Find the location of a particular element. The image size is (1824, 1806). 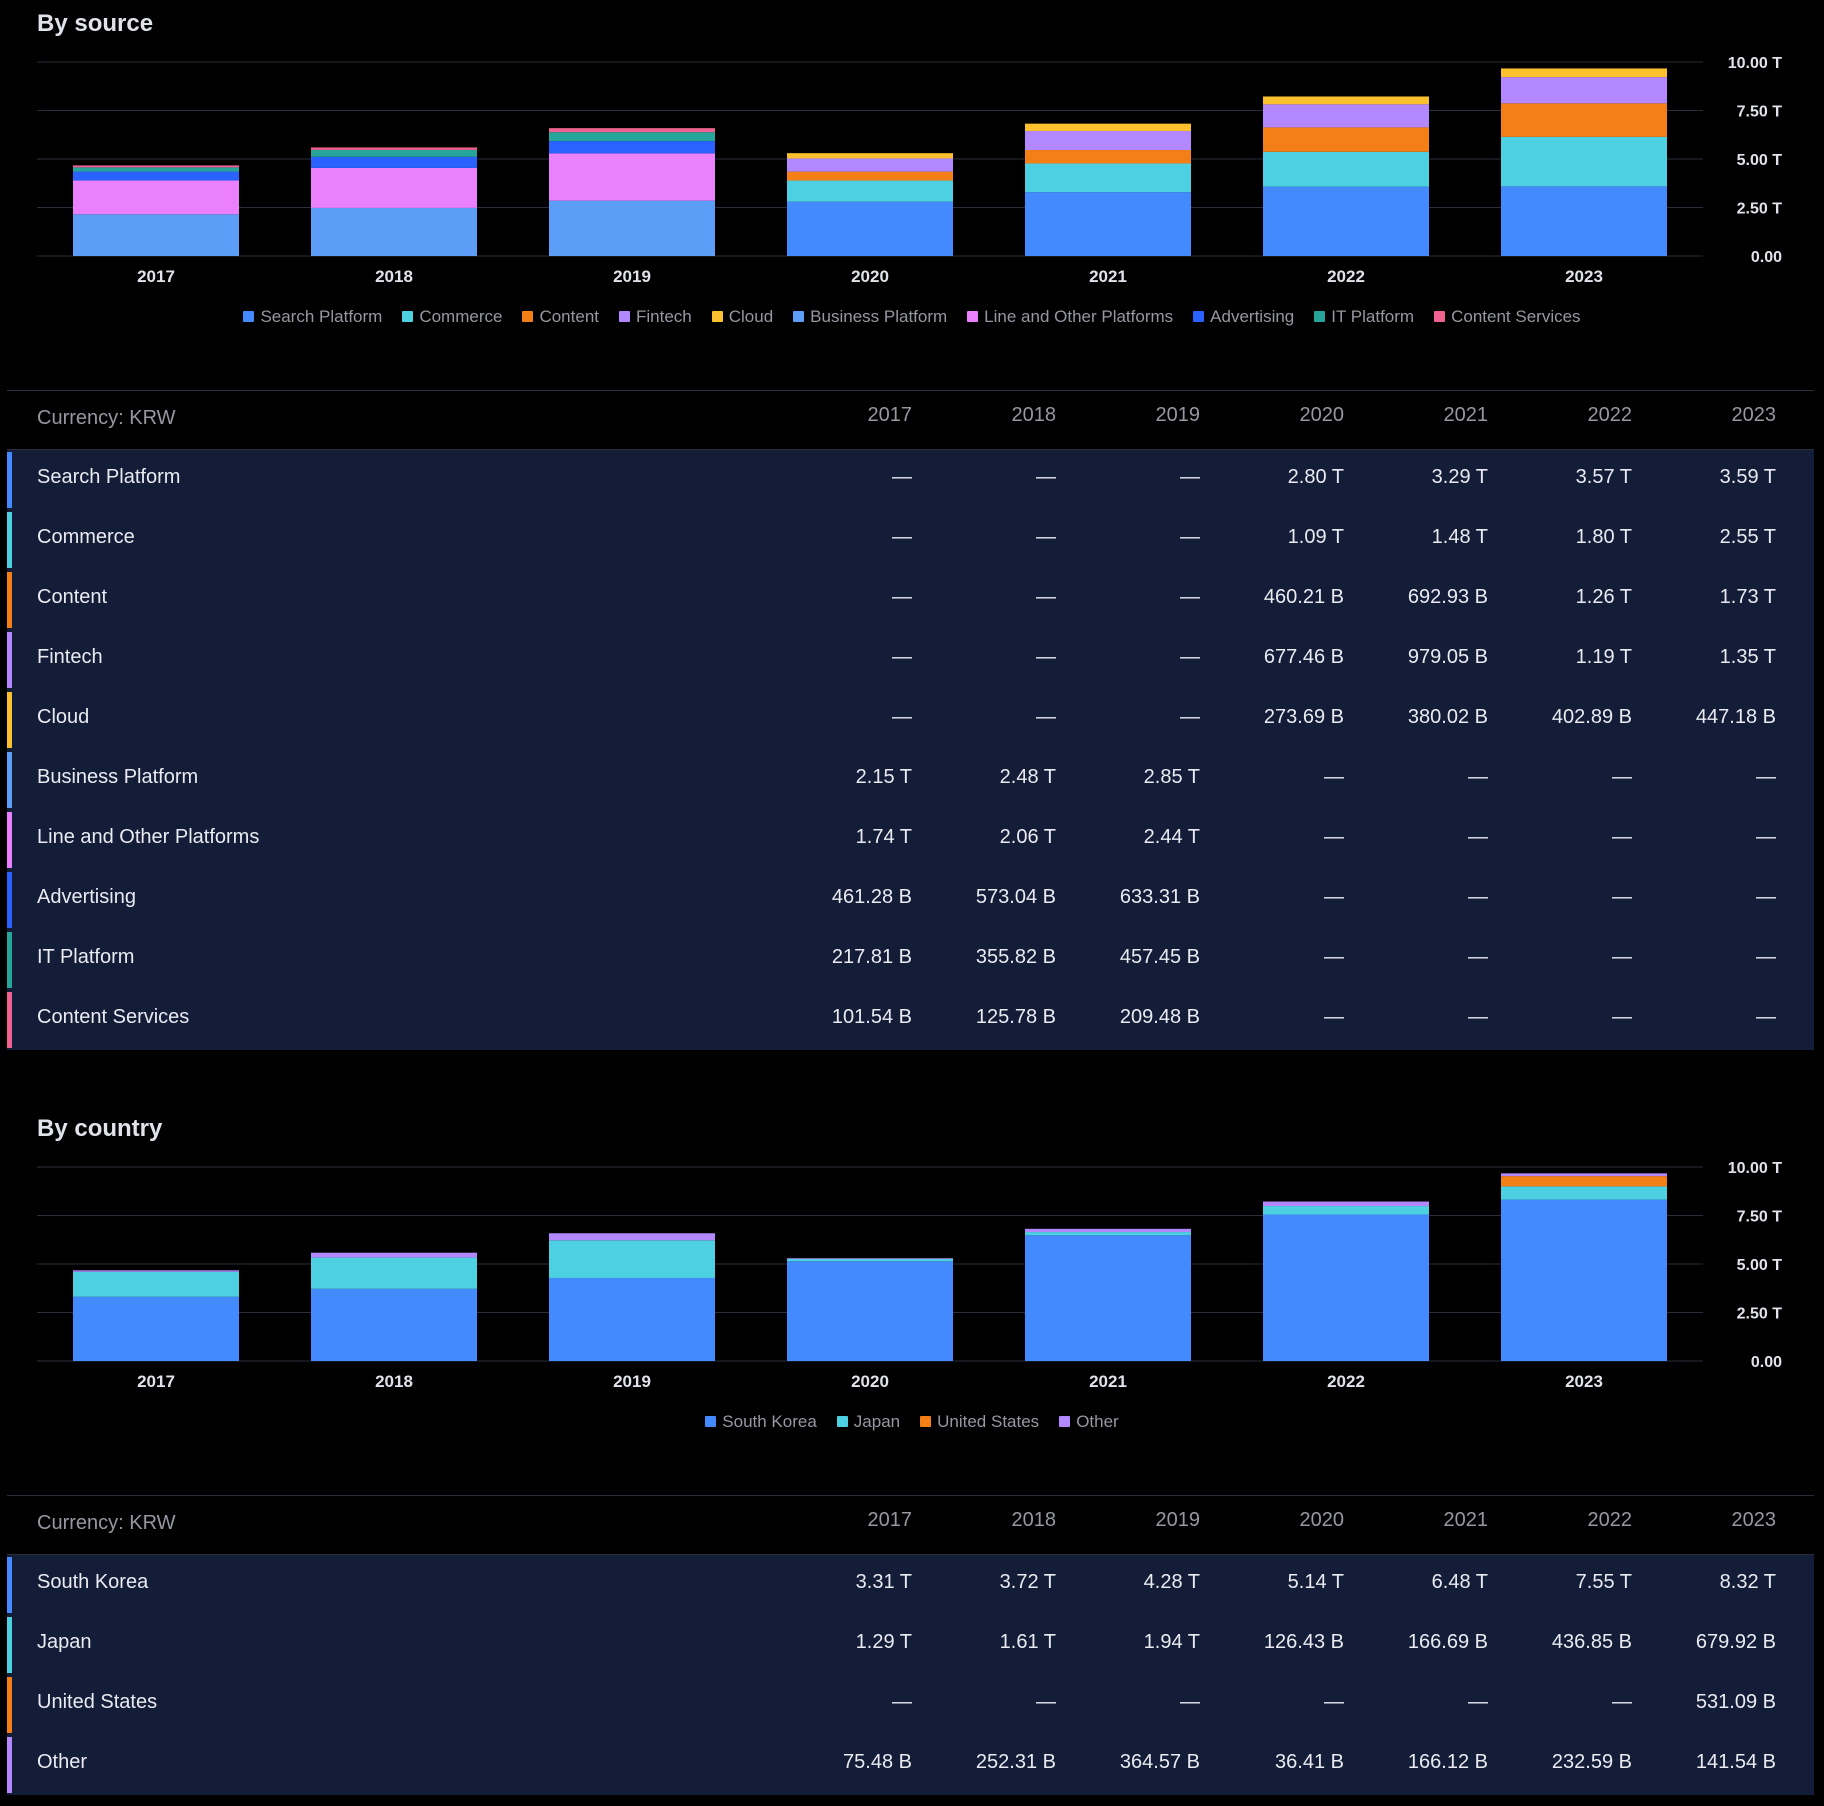

source-legend-item-advertising: Advertising is located at coordinates (1243, 317).